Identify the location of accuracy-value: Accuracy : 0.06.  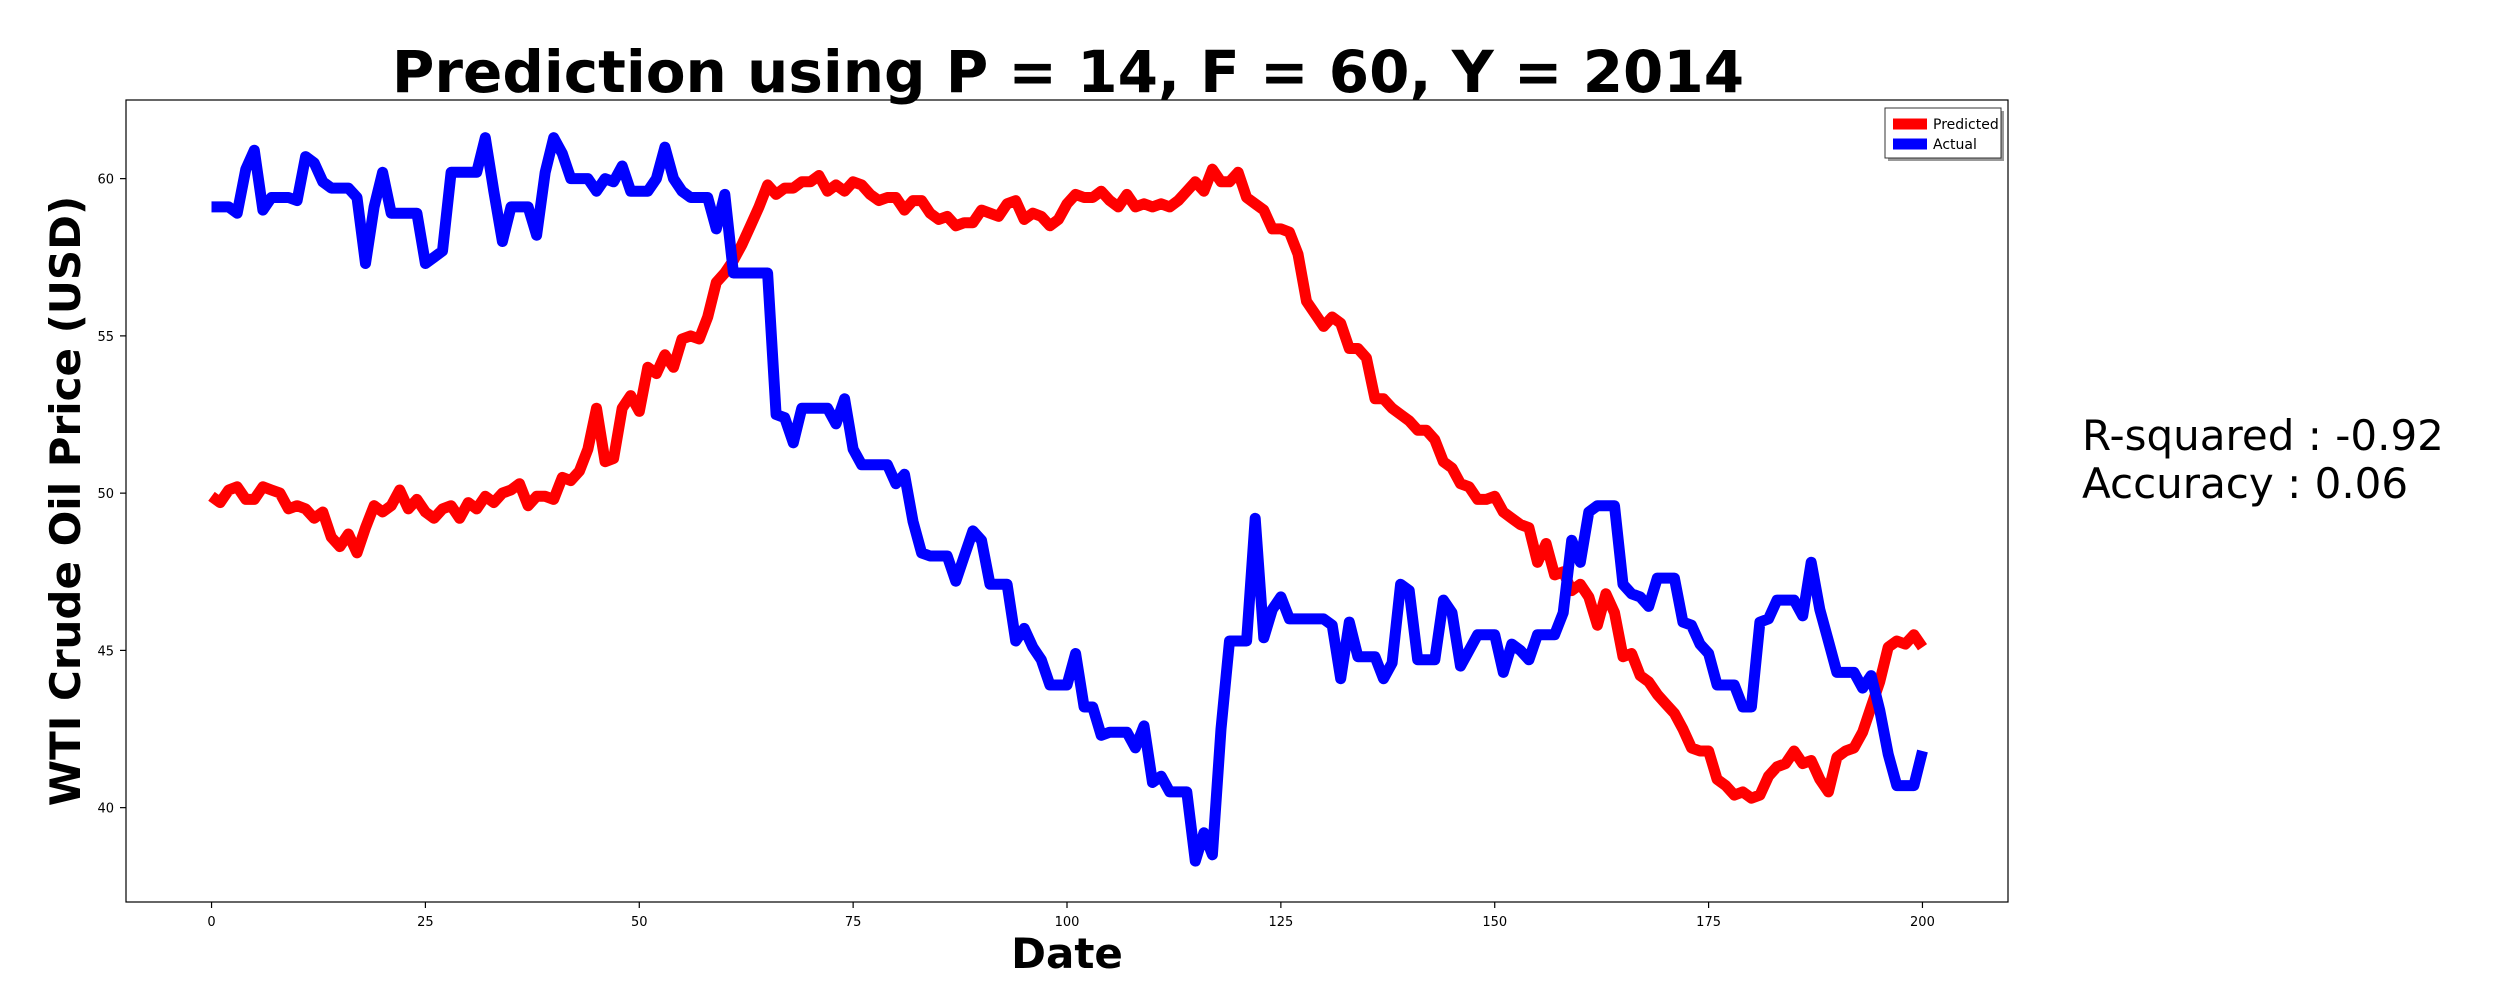
(2245, 483).